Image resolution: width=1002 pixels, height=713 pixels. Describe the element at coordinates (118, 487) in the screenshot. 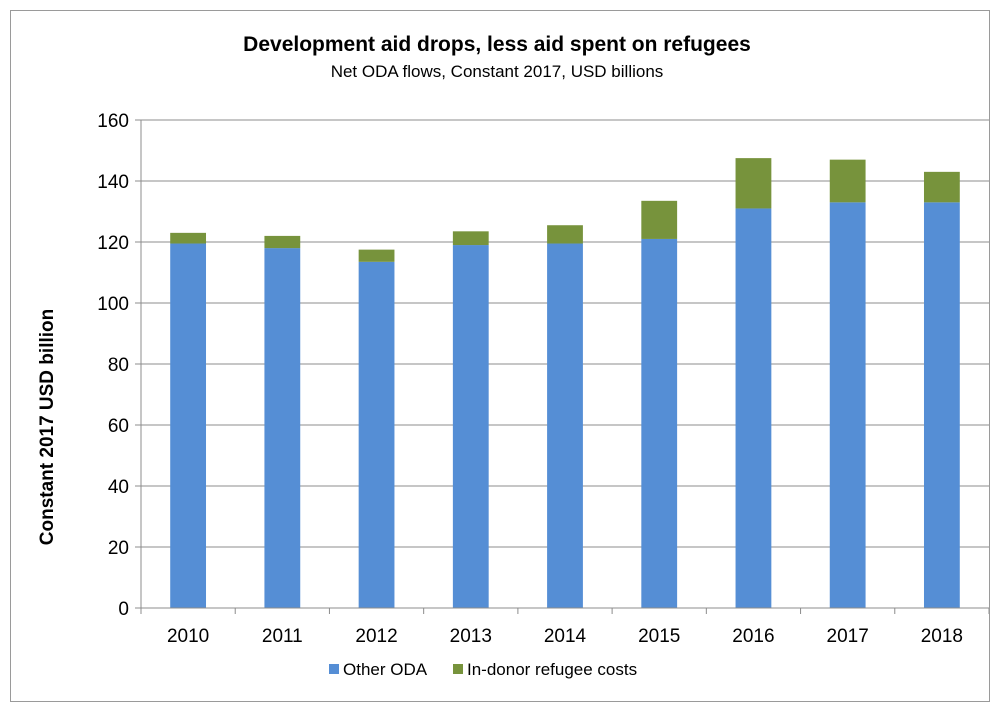

I see `y-tick-label: 40` at that location.